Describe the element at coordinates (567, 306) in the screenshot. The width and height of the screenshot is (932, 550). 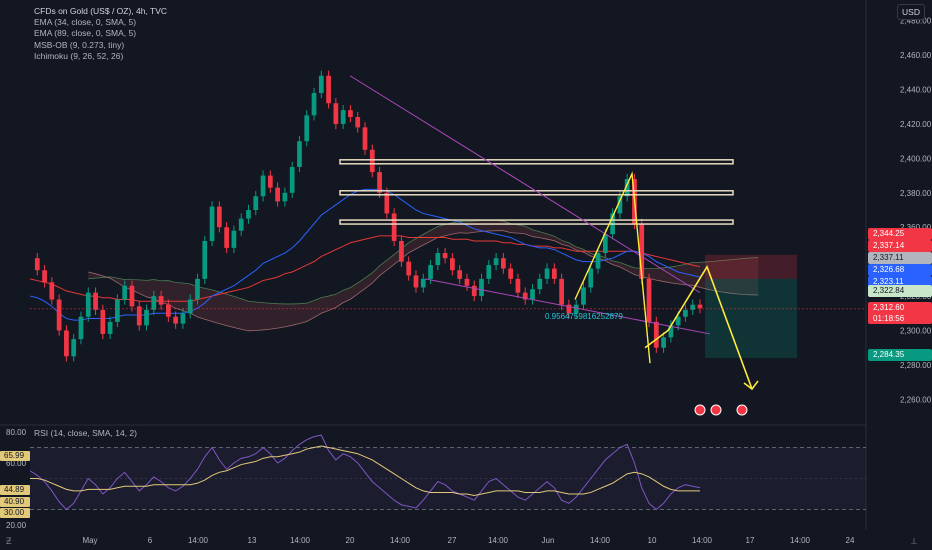
I see `wedge-lower` at that location.